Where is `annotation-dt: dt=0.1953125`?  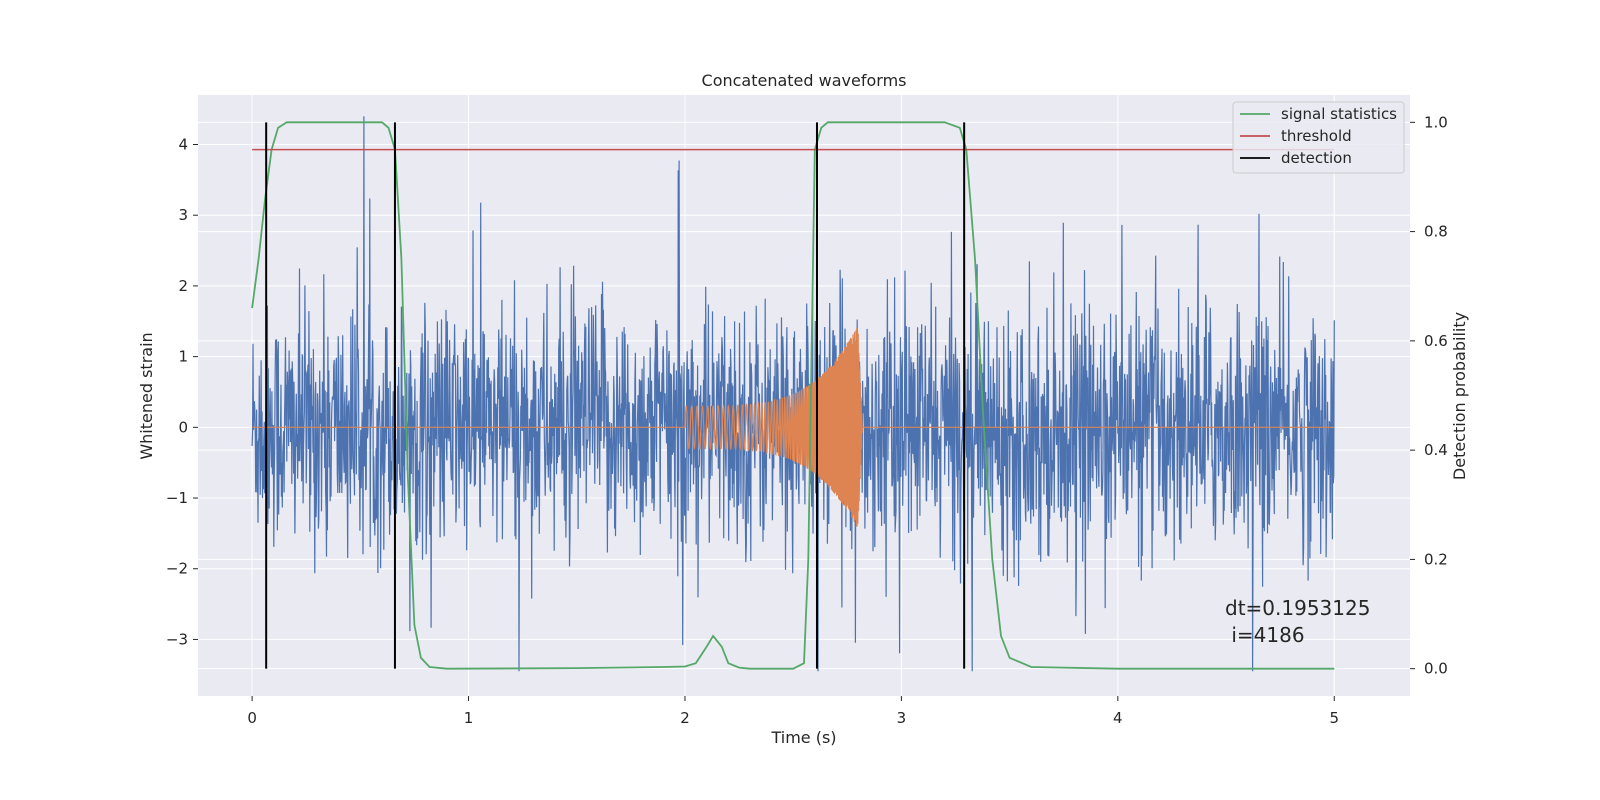
annotation-dt: dt=0.1953125 is located at coordinates (1297, 608).